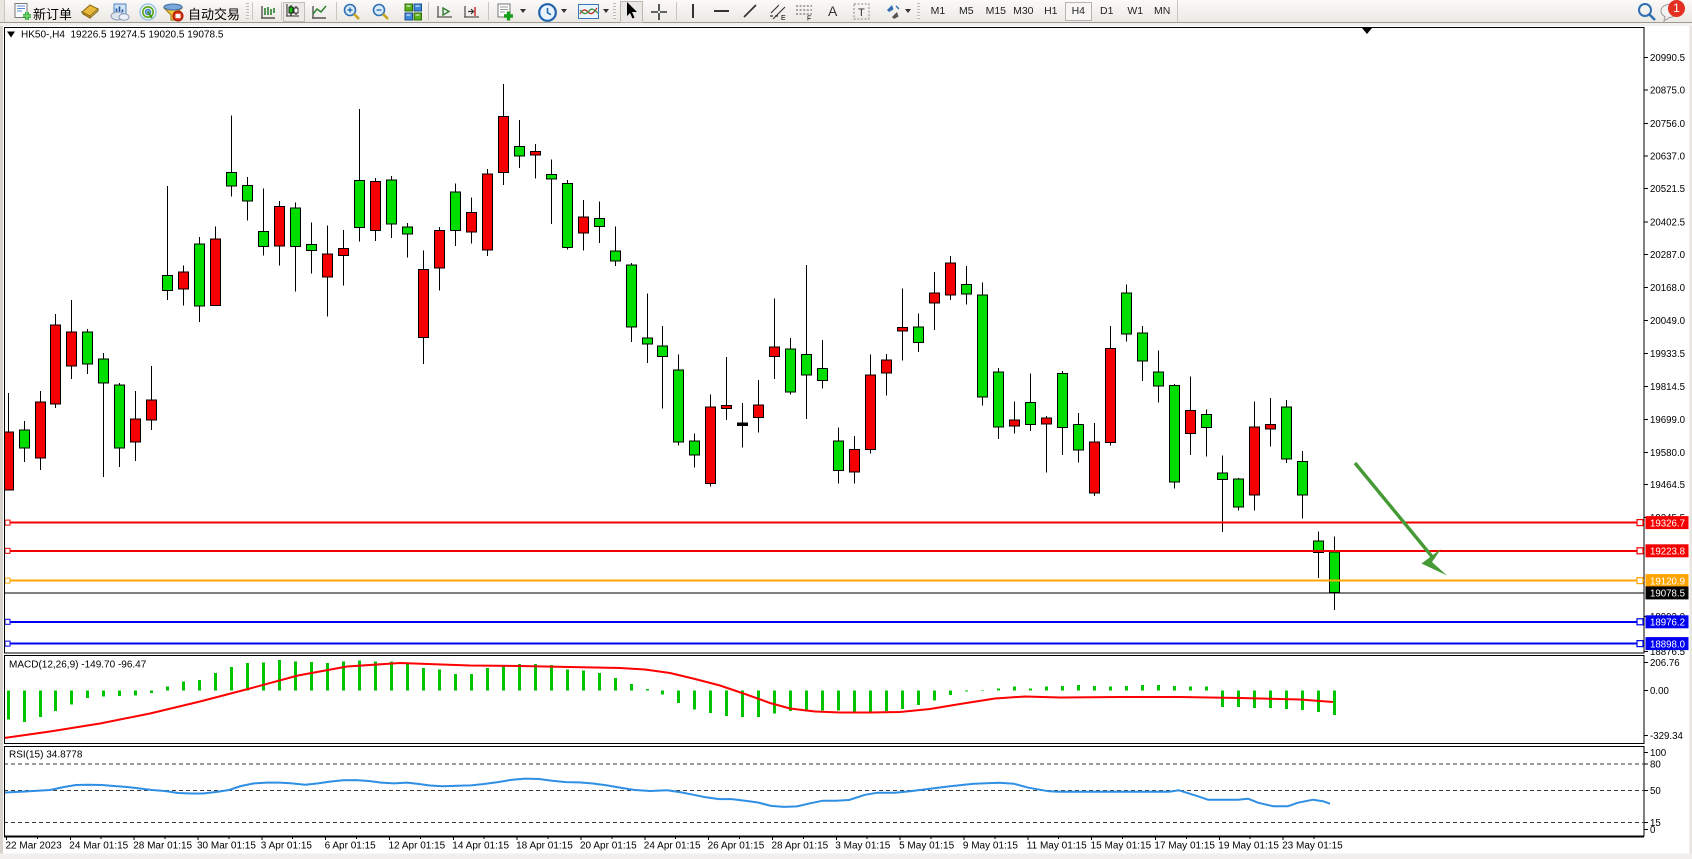 The image size is (1692, 859). What do you see at coordinates (1667, 189) in the screenshot?
I see `svg-text: 20521.5` at bounding box center [1667, 189].